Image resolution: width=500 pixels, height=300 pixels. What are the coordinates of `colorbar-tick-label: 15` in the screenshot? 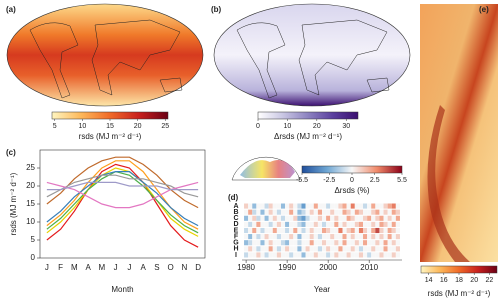 It's located at (110, 126).